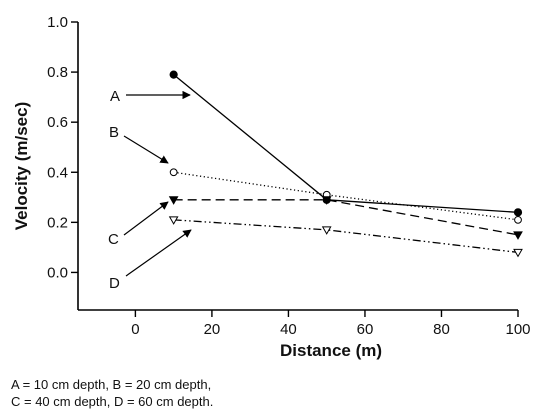  Describe the element at coordinates (517, 329) in the screenshot. I see `x-tick-label: 100` at that location.